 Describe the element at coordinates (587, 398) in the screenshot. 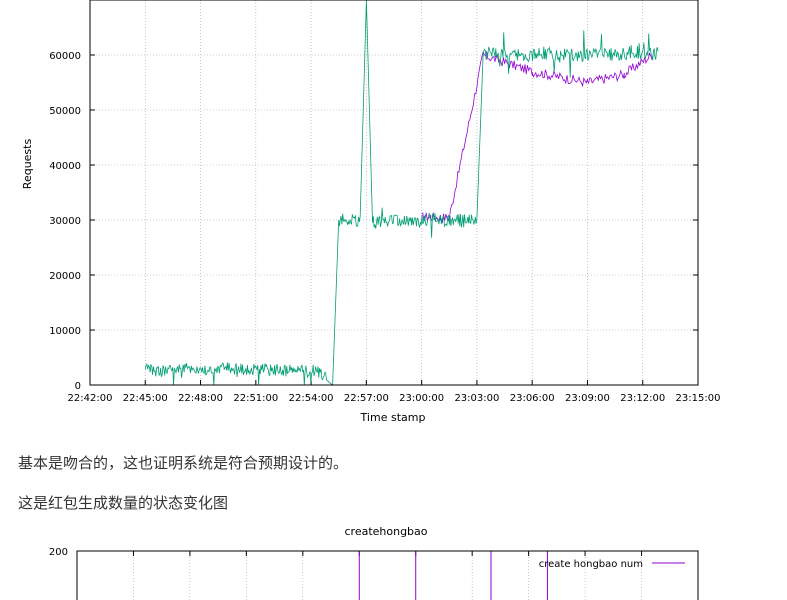

I see `x-tick-label: 23:09:00` at that location.